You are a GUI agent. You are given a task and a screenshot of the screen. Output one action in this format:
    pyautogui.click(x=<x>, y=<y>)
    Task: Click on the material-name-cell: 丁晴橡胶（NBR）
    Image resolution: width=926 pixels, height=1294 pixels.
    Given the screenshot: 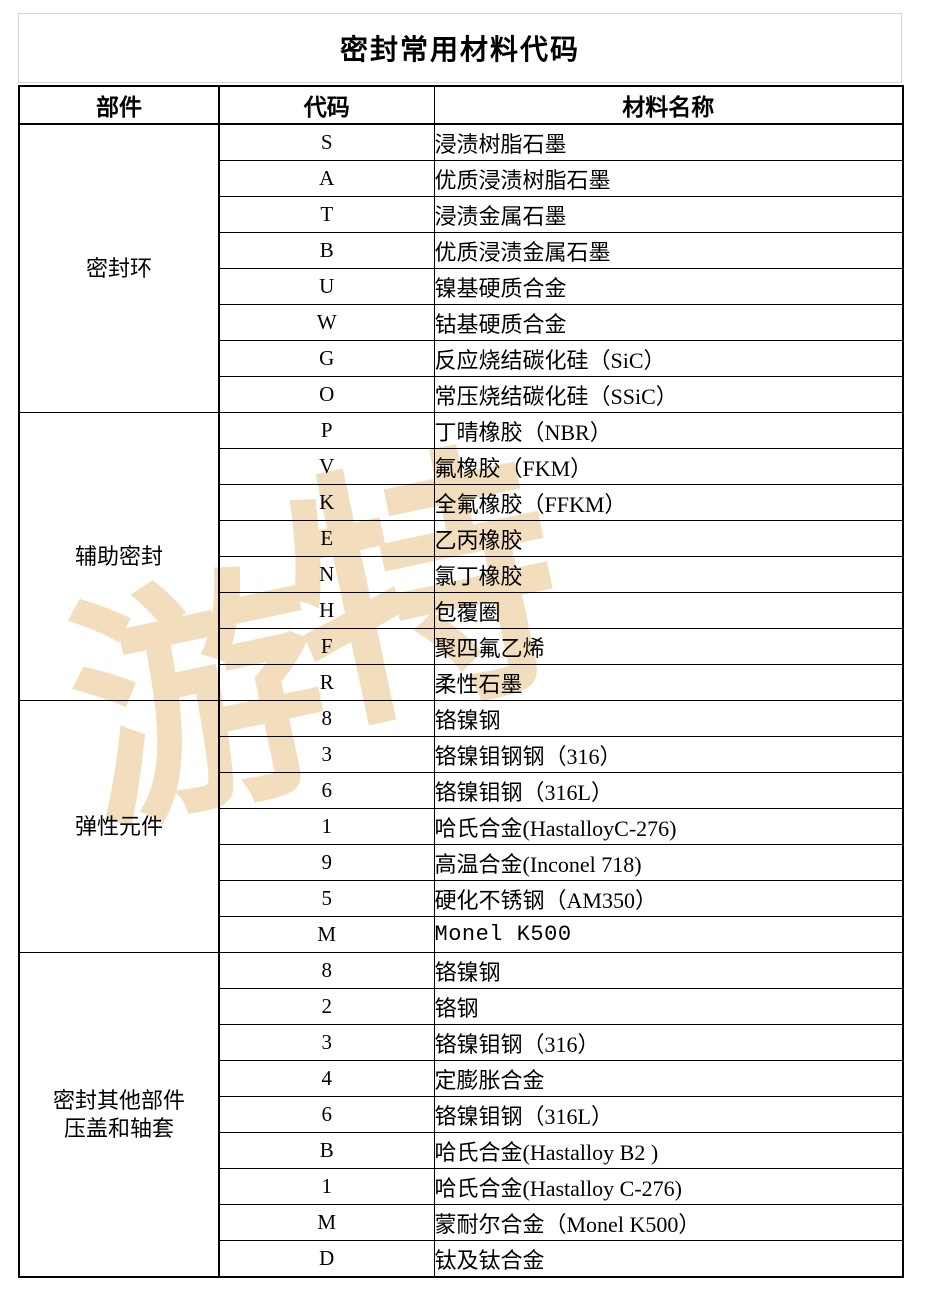 What is the action you would take?
    pyautogui.click(x=668, y=430)
    